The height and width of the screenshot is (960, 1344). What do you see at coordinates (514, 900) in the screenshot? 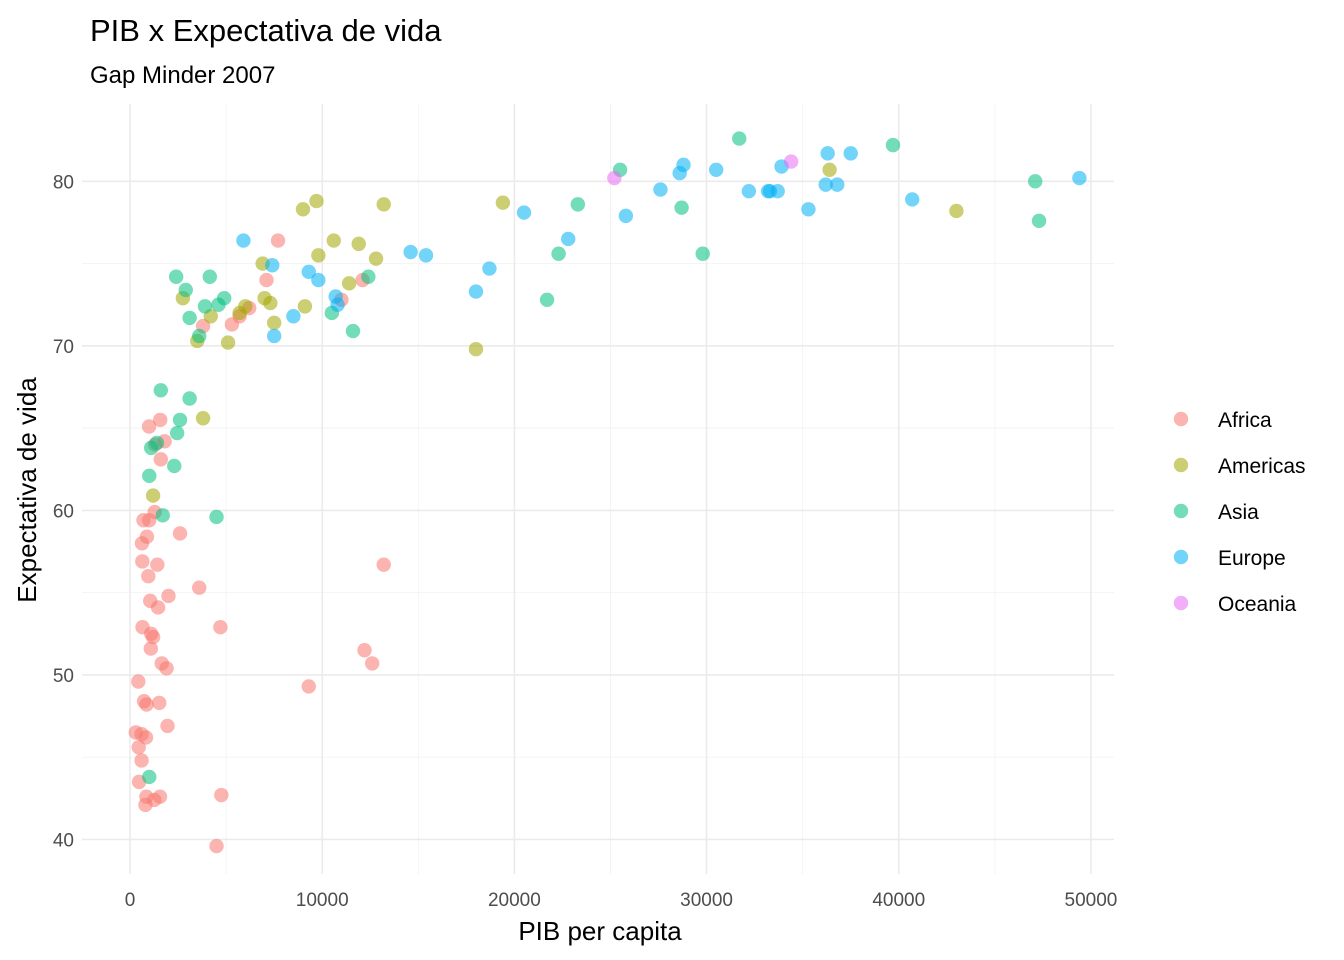
I see `x-tick-label: 20000` at bounding box center [514, 900].